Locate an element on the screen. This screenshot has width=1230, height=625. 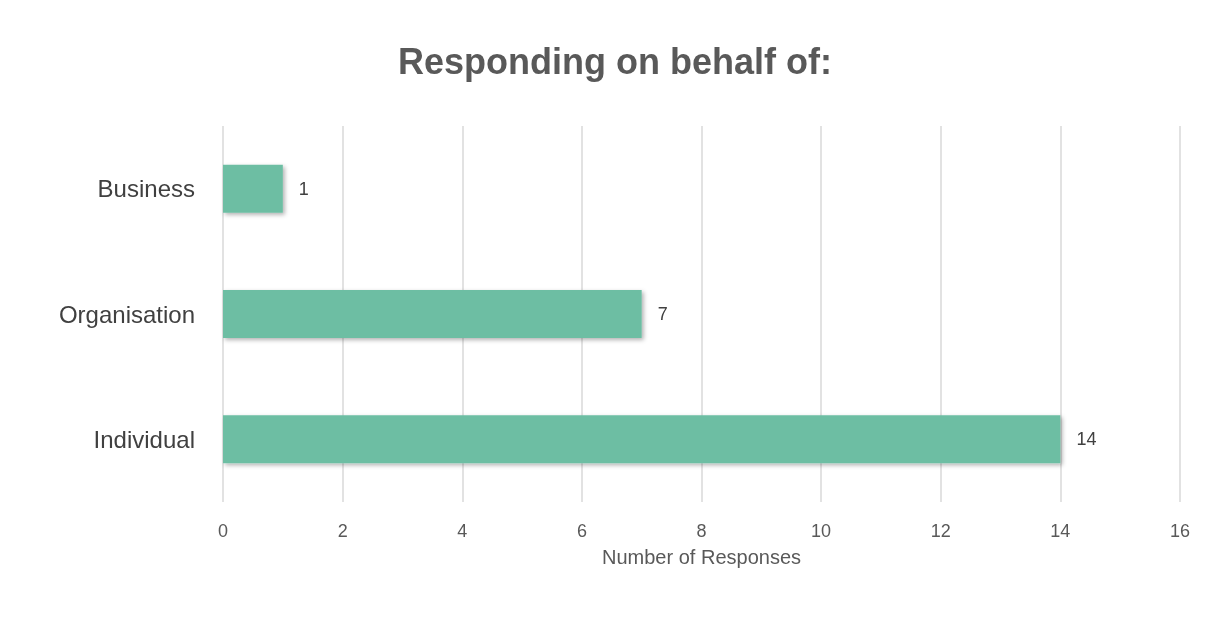
y-tick-label: Business is located at coordinates (146, 189).